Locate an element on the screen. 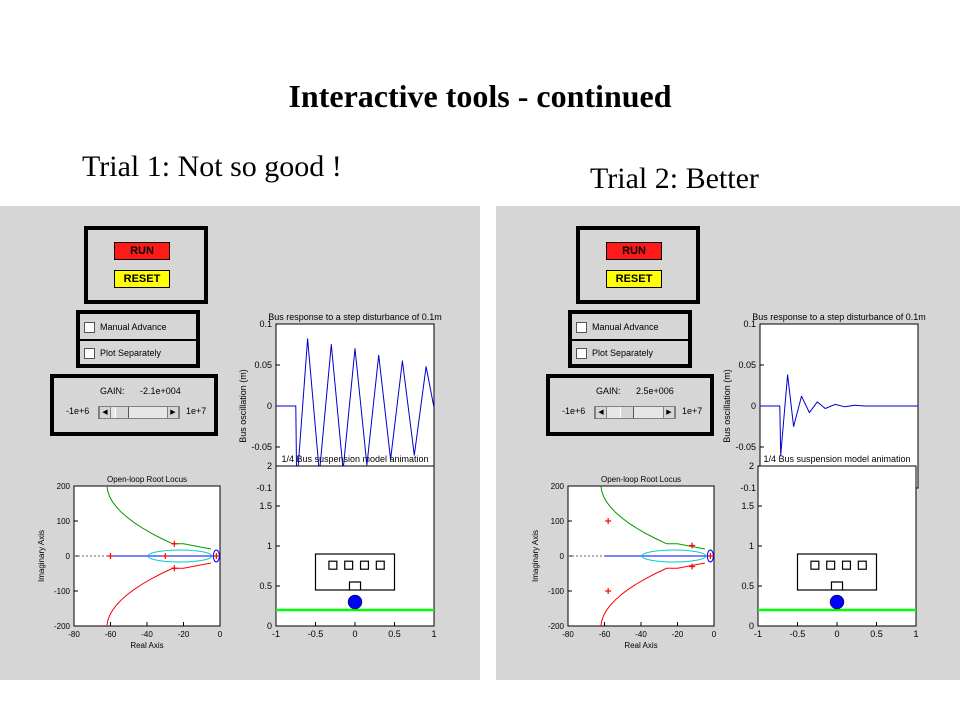 The width and height of the screenshot is (960, 720). trial-1-label: Trial 1: Not so good ! is located at coordinates (212, 166).